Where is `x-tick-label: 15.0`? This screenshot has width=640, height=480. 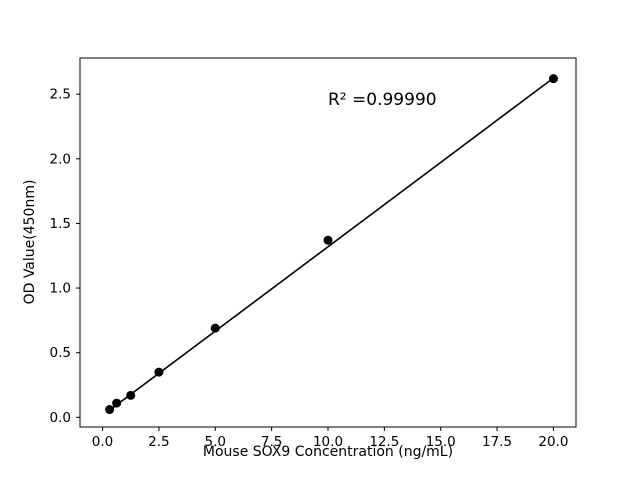 x-tick-label: 15.0 is located at coordinates (441, 442).